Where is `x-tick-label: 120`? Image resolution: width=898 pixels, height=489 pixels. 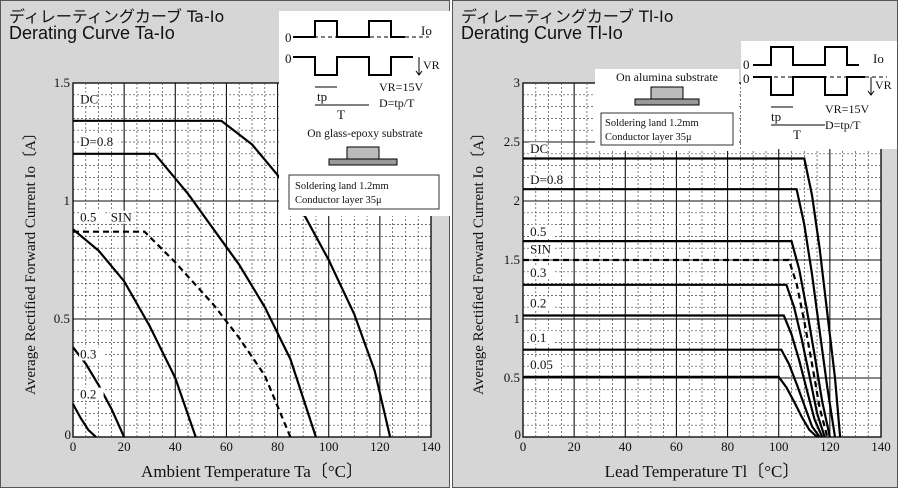
x-tick-label: 120 is located at coordinates (830, 446).